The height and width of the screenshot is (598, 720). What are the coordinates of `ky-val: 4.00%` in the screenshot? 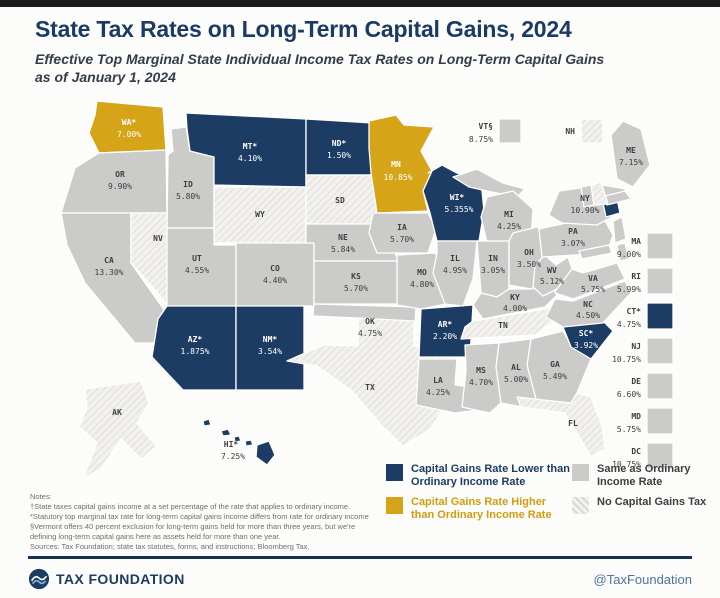 It's located at (515, 308).